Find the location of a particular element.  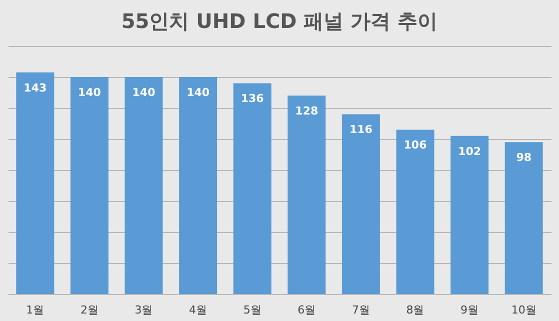

data-label: 128 is located at coordinates (306, 111).